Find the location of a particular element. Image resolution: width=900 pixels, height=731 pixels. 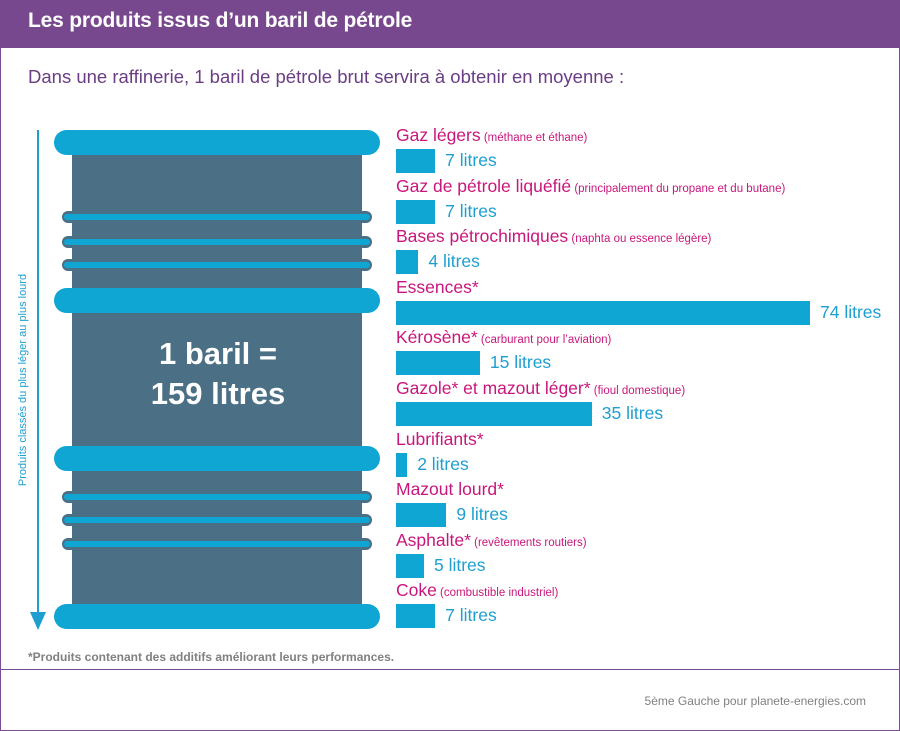

category-name: Lubrifiants* is located at coordinates (440, 438).